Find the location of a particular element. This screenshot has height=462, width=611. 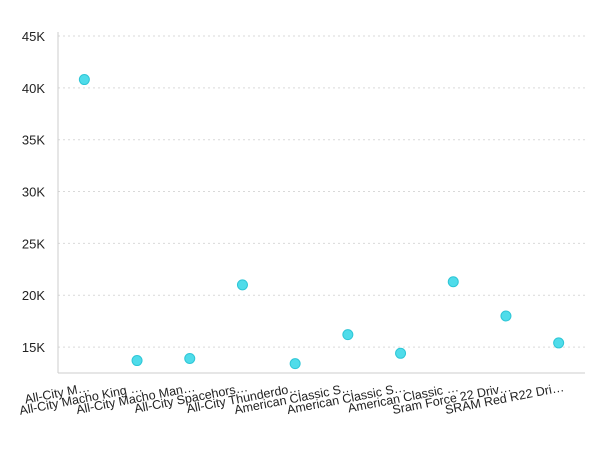

y-axis-ticks: 15K 20K 25K 30K 35K 40K 45K is located at coordinates (33, 192).